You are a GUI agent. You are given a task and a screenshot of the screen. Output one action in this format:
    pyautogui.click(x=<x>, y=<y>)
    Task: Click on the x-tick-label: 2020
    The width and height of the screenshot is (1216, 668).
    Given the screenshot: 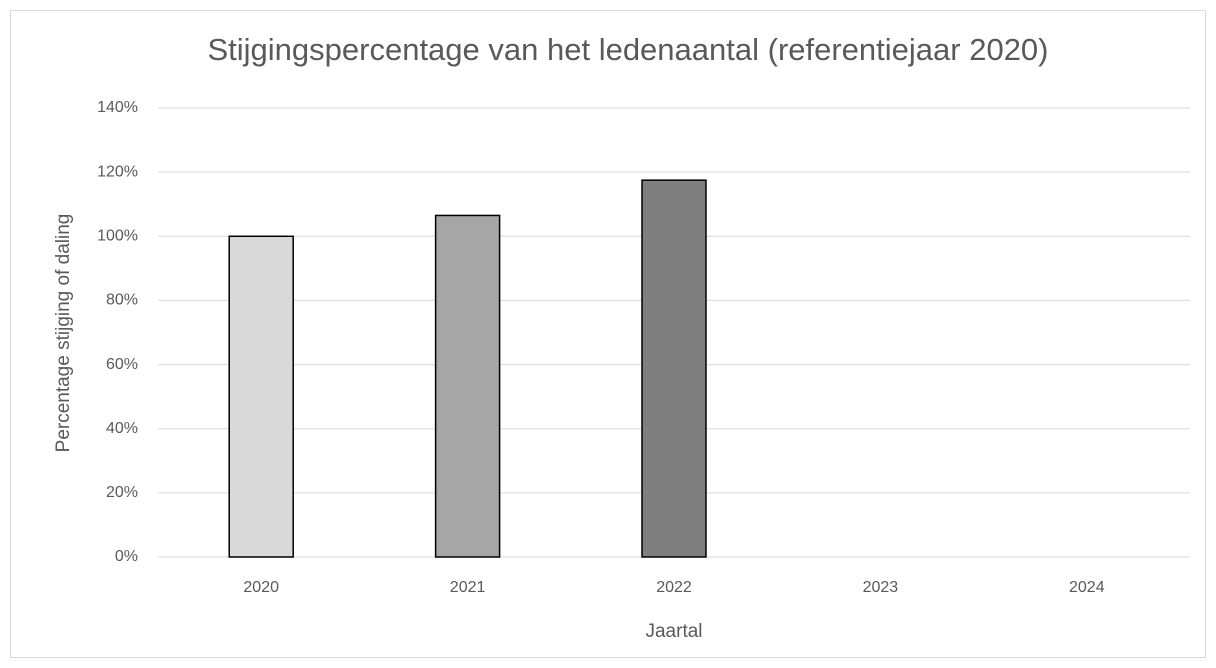 What is the action you would take?
    pyautogui.click(x=261, y=587)
    